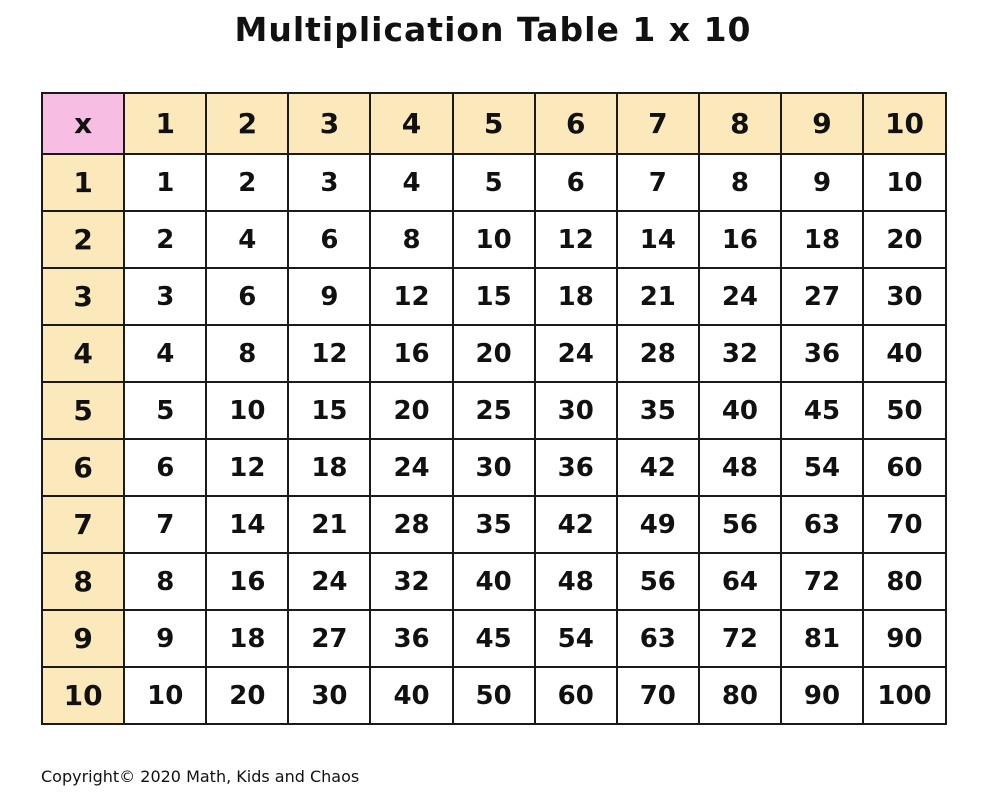 The image size is (986, 802). What do you see at coordinates (83, 524) in the screenshot?
I see `row-header: 7` at bounding box center [83, 524].